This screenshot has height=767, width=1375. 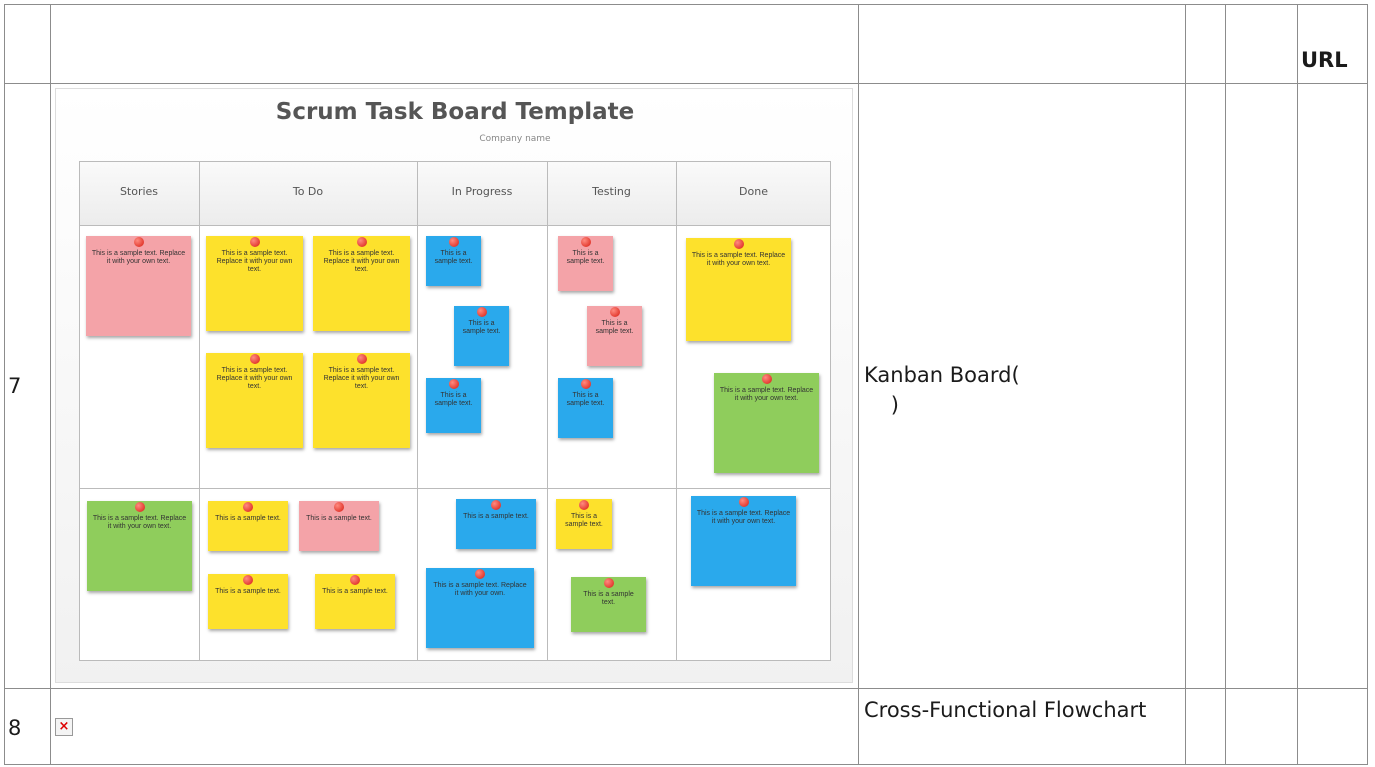 What do you see at coordinates (64, 727) in the screenshot?
I see `broken-image-icon: ×` at bounding box center [64, 727].